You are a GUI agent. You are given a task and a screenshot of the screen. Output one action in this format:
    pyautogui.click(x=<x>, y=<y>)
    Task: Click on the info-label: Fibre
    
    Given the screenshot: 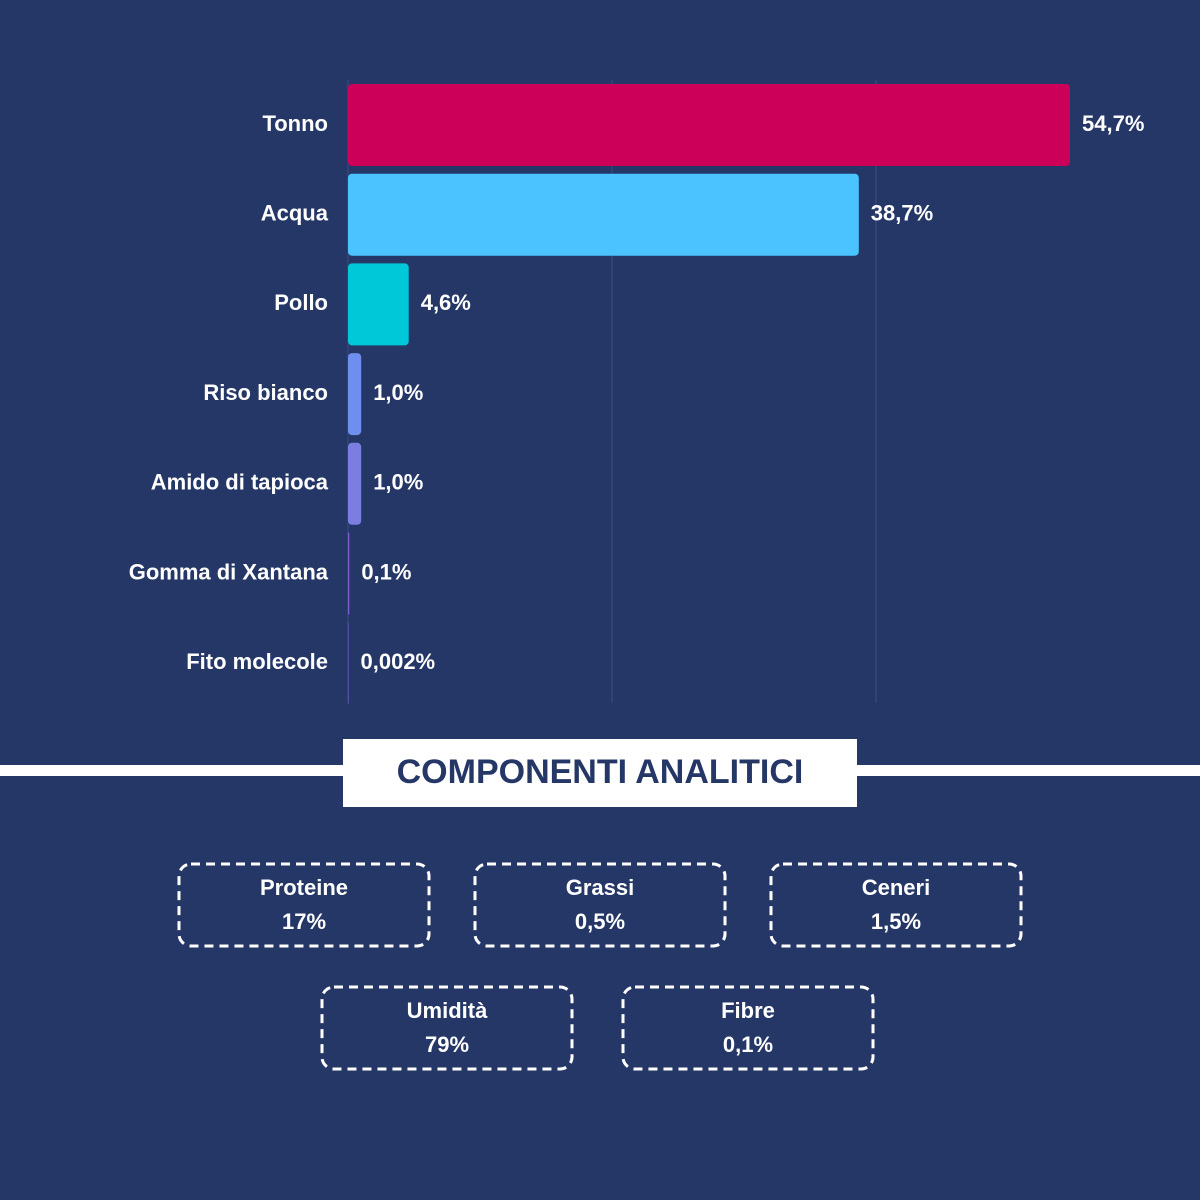 What is the action you would take?
    pyautogui.click(x=748, y=1010)
    